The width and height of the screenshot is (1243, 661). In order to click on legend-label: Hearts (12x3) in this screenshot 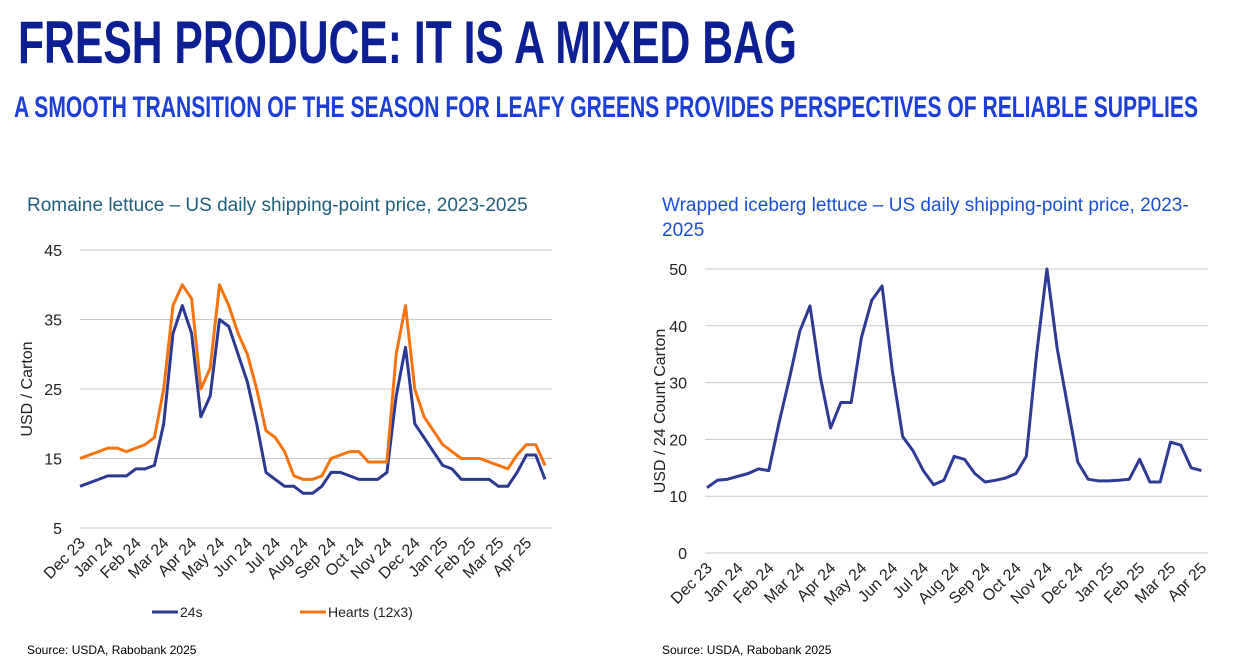, I will do `click(370, 612)`.